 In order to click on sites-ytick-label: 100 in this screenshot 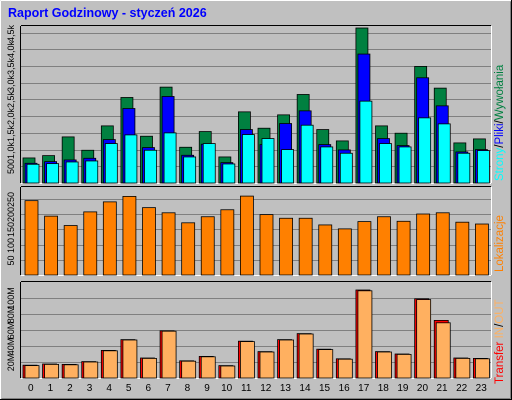, I will do `click(11, 245)`.